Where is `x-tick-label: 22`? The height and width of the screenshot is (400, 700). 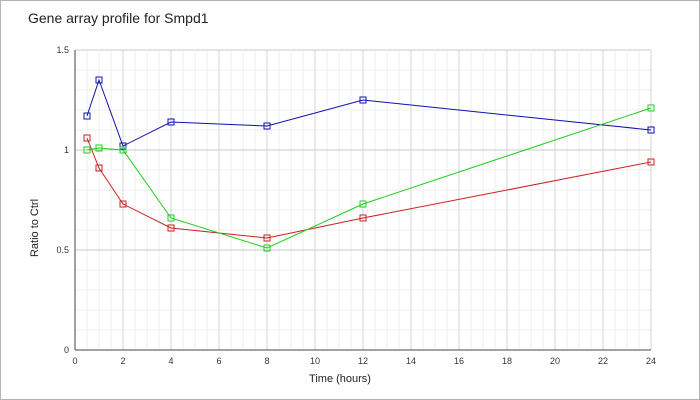
x-tick-label: 22 is located at coordinates (603, 361).